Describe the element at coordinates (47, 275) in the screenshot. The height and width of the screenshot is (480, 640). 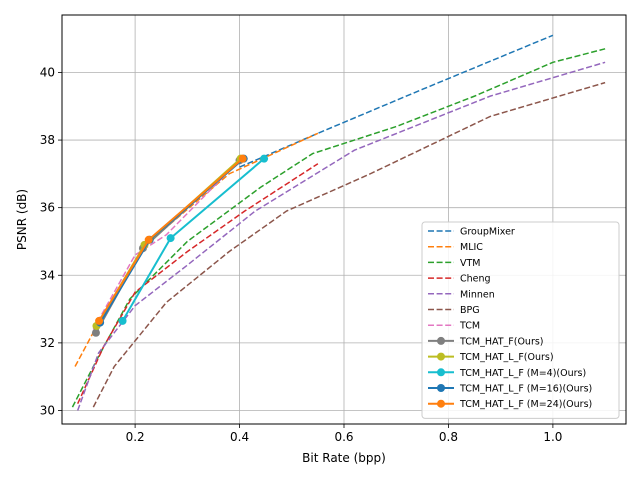
I see `y-tick-label: 34` at that location.